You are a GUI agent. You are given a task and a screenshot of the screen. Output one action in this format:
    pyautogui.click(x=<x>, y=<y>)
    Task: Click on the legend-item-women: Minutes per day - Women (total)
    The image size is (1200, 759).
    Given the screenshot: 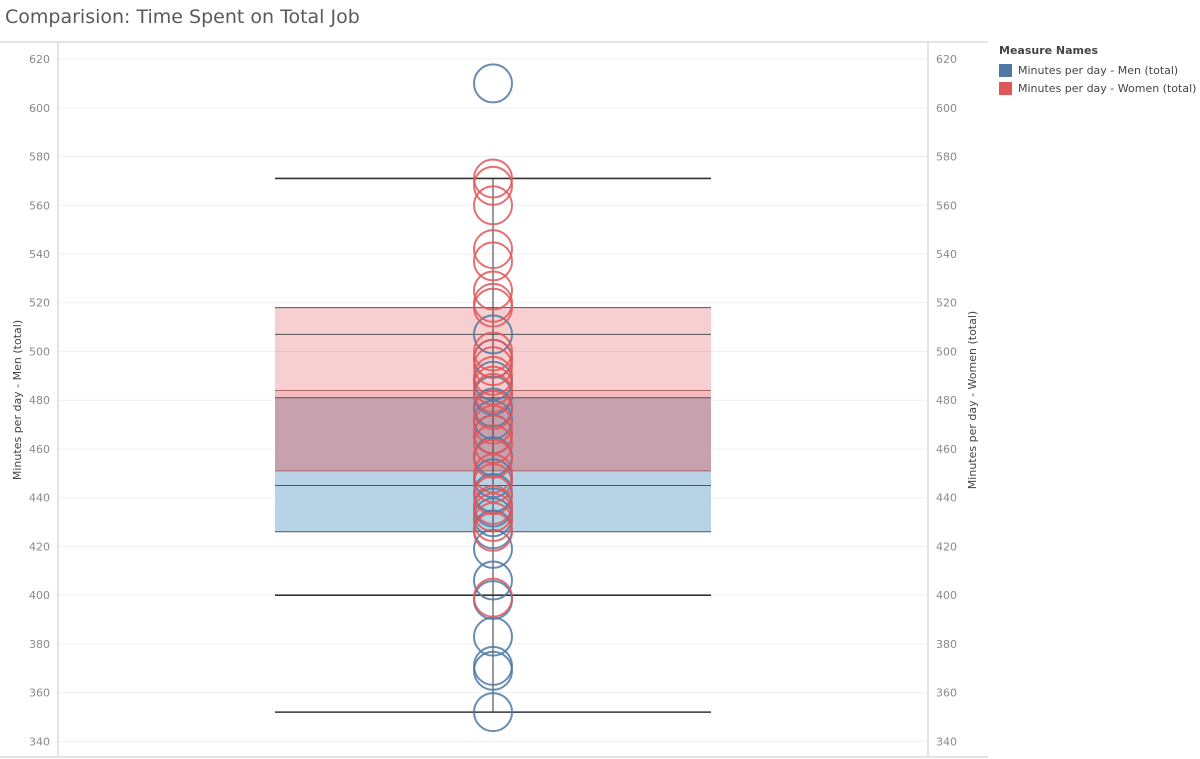 What is the action you would take?
    pyautogui.click(x=1097, y=88)
    